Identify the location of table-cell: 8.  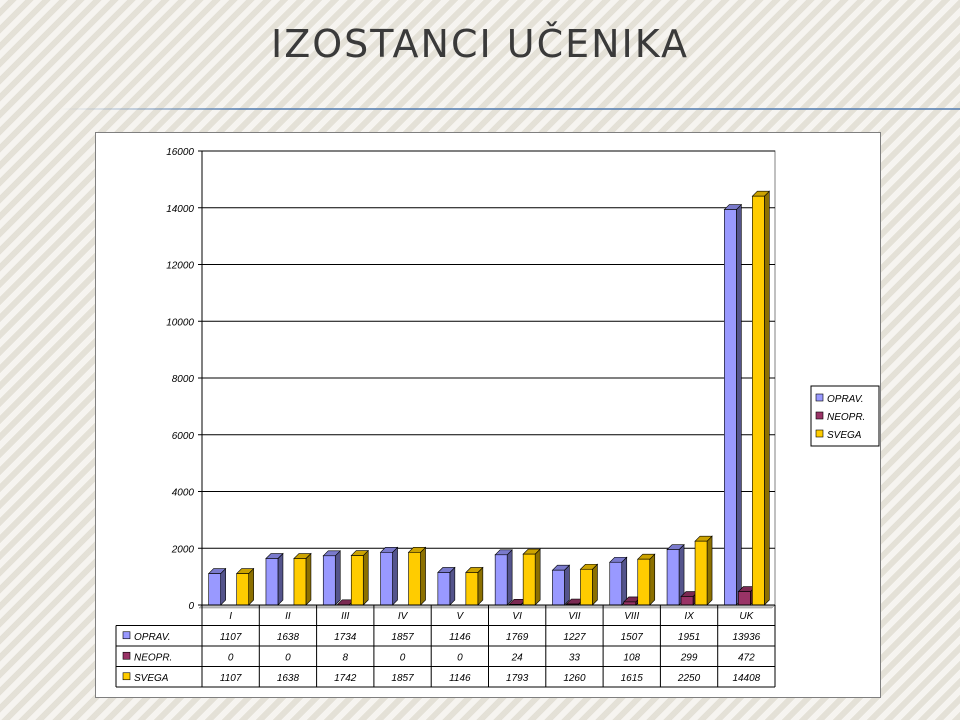
(345, 657).